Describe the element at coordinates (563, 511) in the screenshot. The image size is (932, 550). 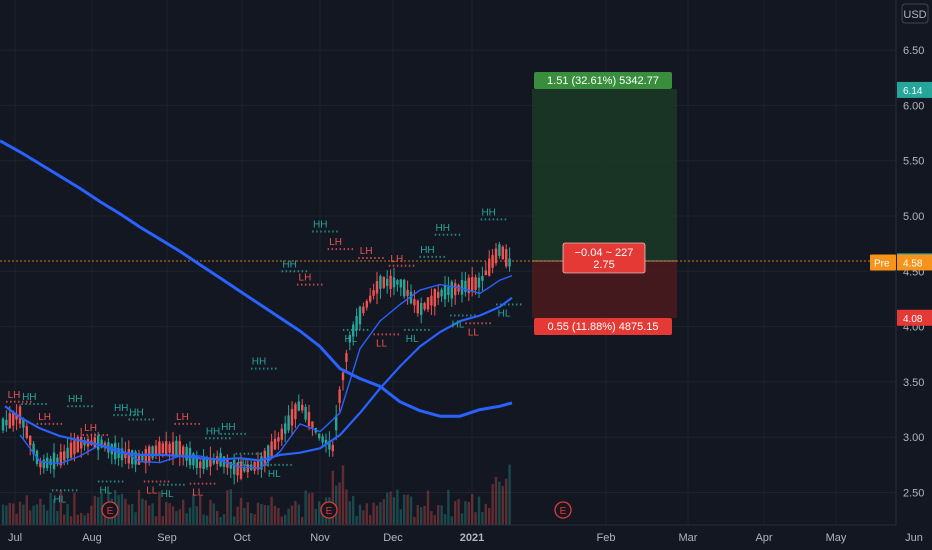
I see `earnings-marker-label: E` at that location.